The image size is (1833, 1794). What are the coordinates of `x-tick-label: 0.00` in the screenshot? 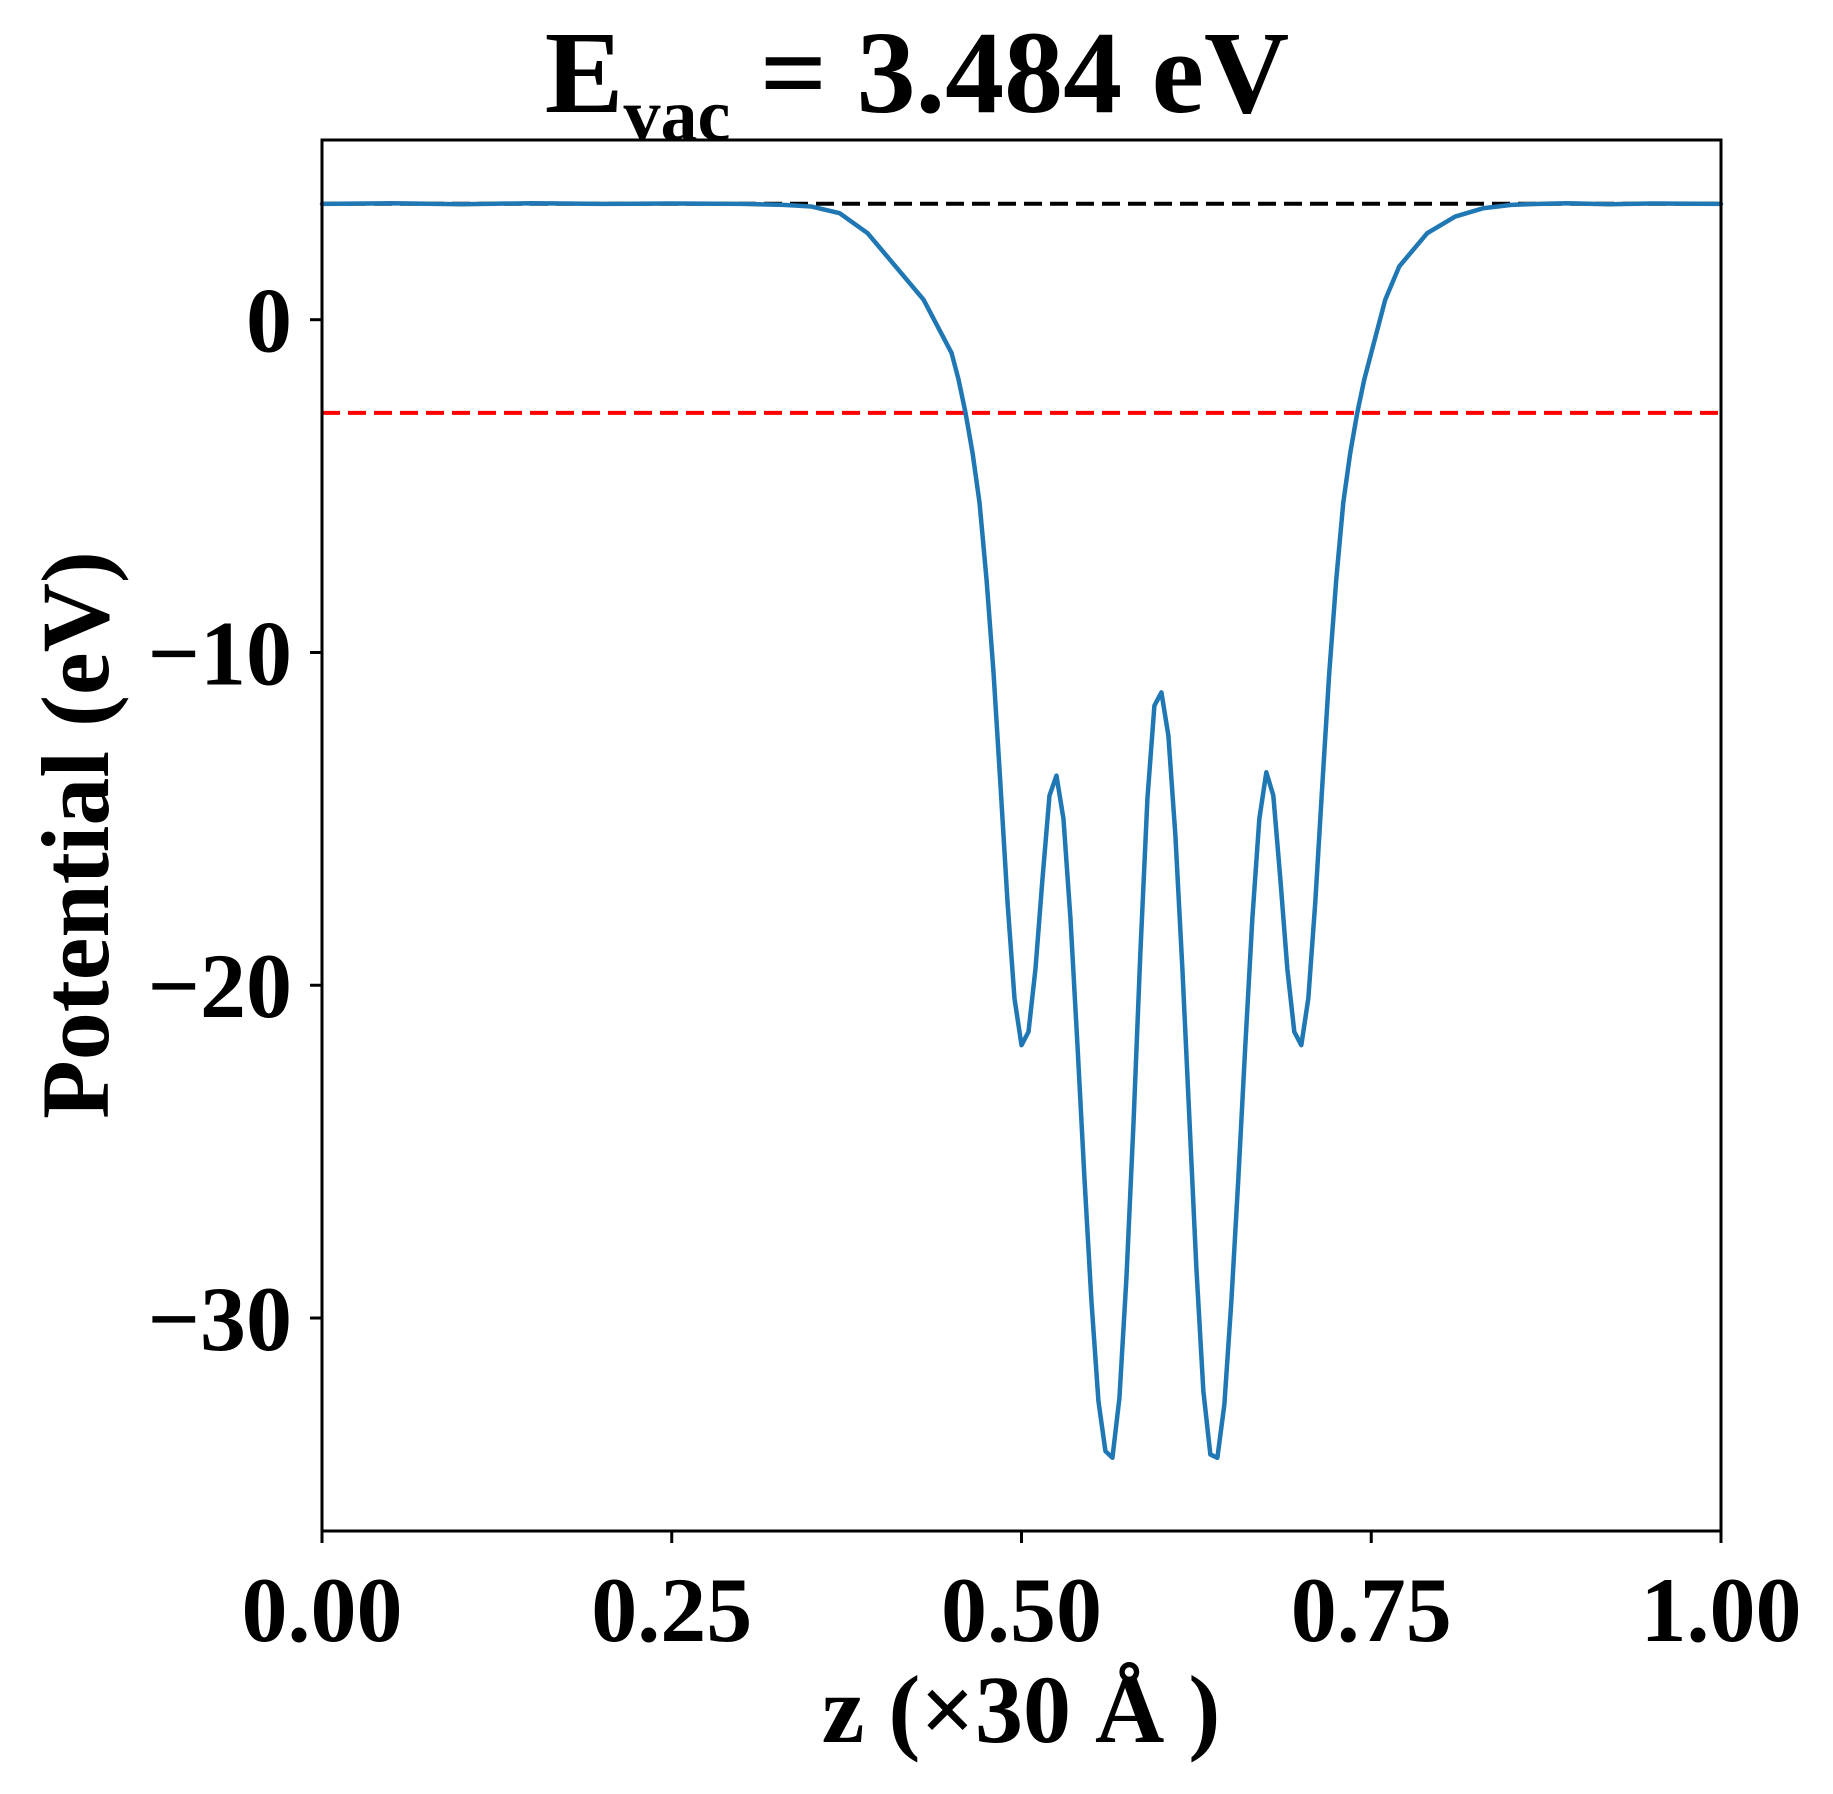 It's located at (322, 1610).